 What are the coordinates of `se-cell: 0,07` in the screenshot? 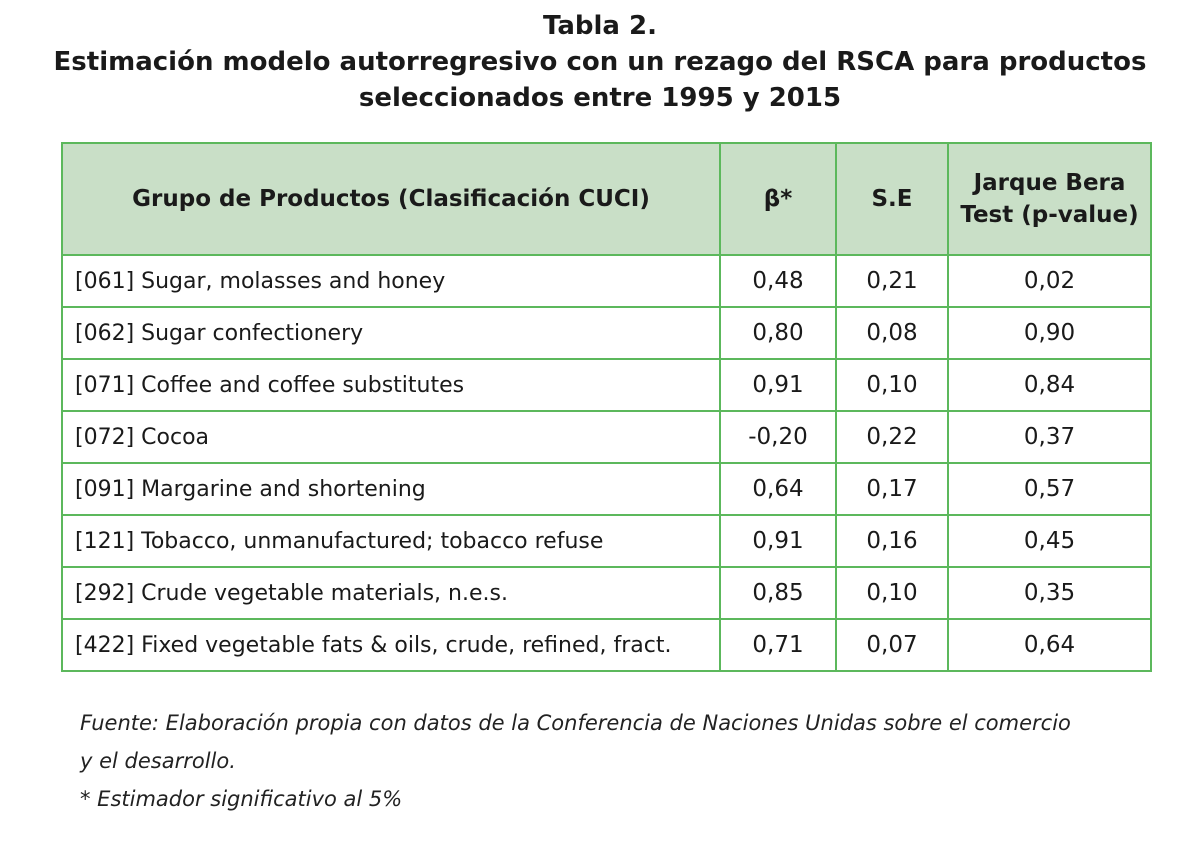 It's located at (892, 645).